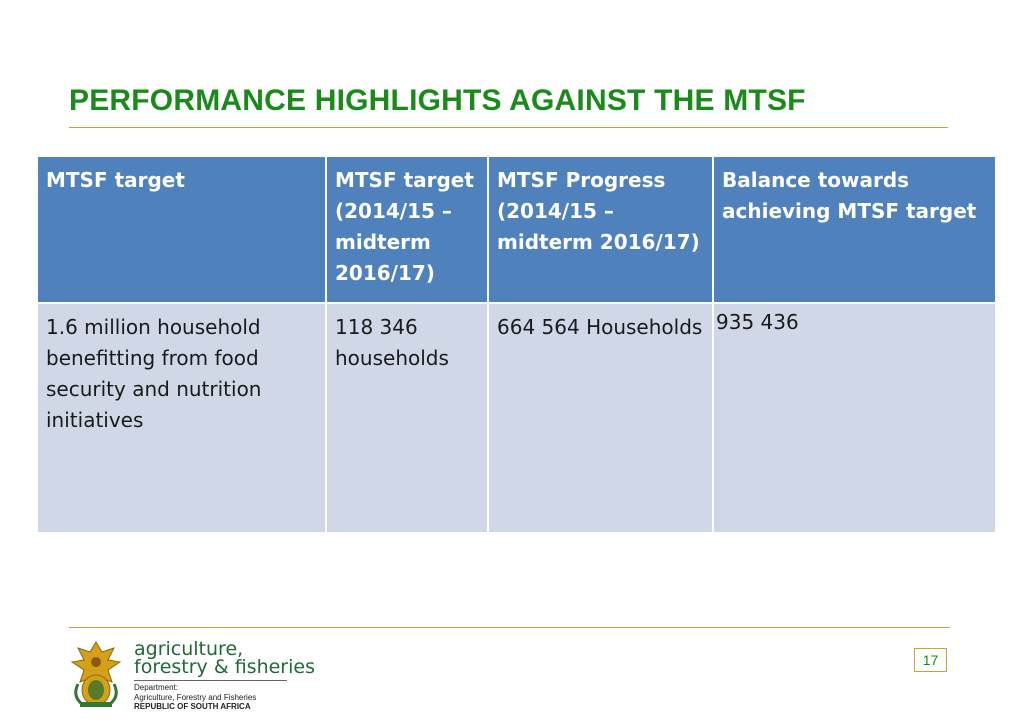 The width and height of the screenshot is (1024, 724). What do you see at coordinates (854, 418) in the screenshot?
I see `cell-balance: 935 436` at bounding box center [854, 418].